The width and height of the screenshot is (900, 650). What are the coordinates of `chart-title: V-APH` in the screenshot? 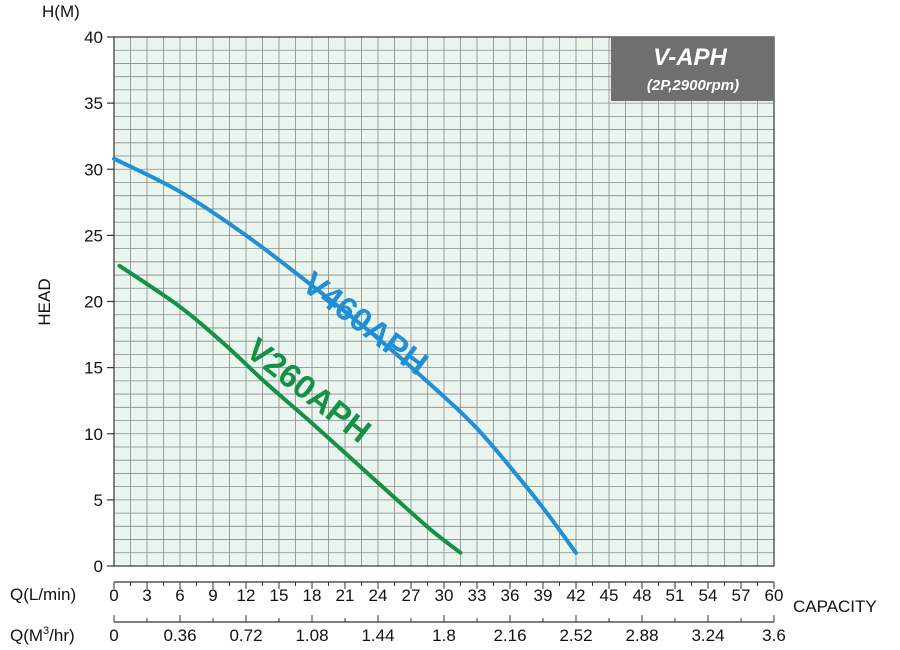 It's located at (690, 57).